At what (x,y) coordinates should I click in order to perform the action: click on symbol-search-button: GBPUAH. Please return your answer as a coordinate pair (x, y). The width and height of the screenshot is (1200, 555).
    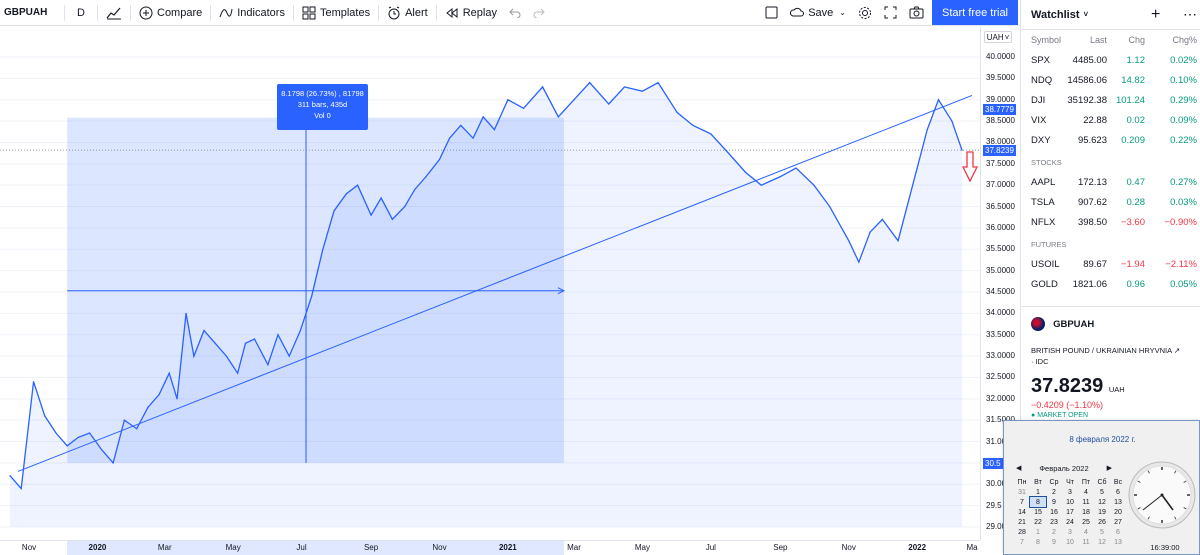
    Looking at the image, I should click on (26, 12).